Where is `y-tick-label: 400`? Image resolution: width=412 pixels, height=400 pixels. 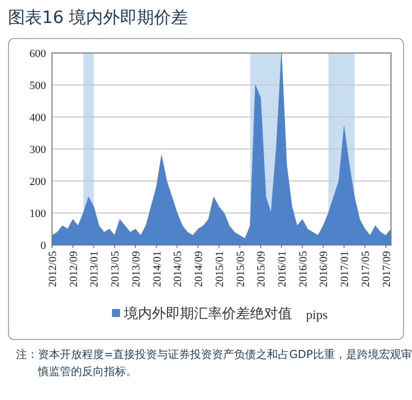
y-tick-label: 400 is located at coordinates (38, 118).